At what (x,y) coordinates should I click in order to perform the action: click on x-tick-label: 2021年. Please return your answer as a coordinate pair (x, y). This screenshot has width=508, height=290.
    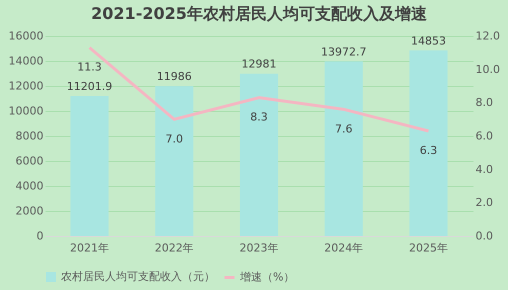
    Looking at the image, I should click on (89, 248).